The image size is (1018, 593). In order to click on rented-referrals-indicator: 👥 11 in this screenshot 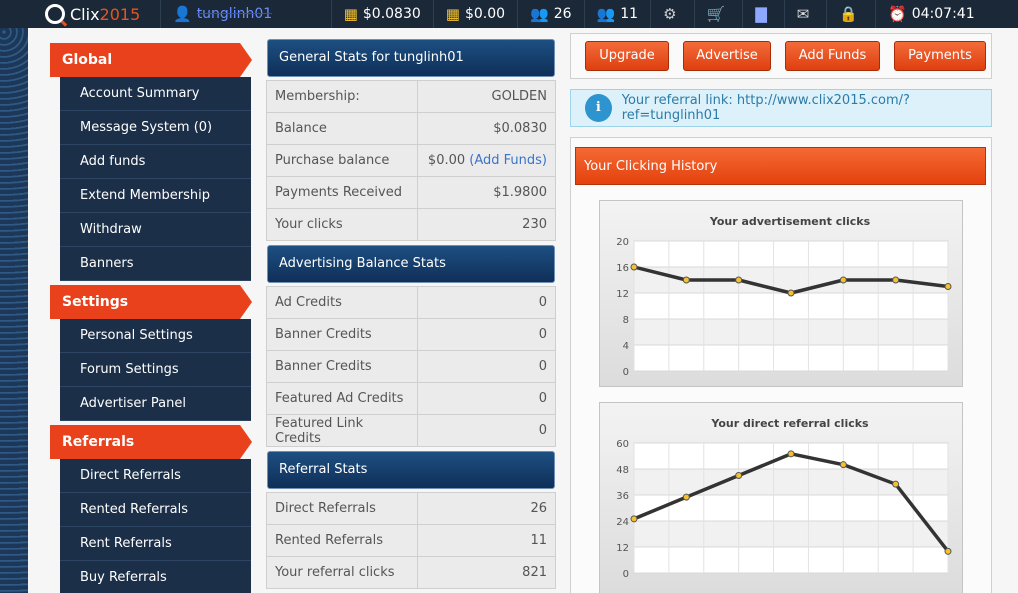, I will do `click(617, 14)`.